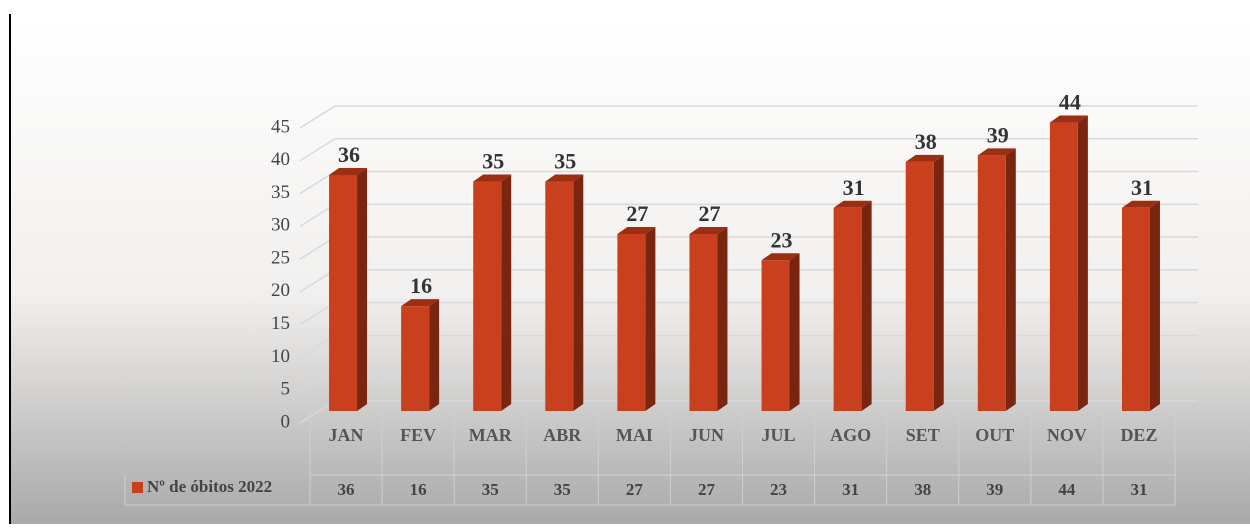  What do you see at coordinates (280, 257) in the screenshot?
I see `y-tick-label: 25` at bounding box center [280, 257].